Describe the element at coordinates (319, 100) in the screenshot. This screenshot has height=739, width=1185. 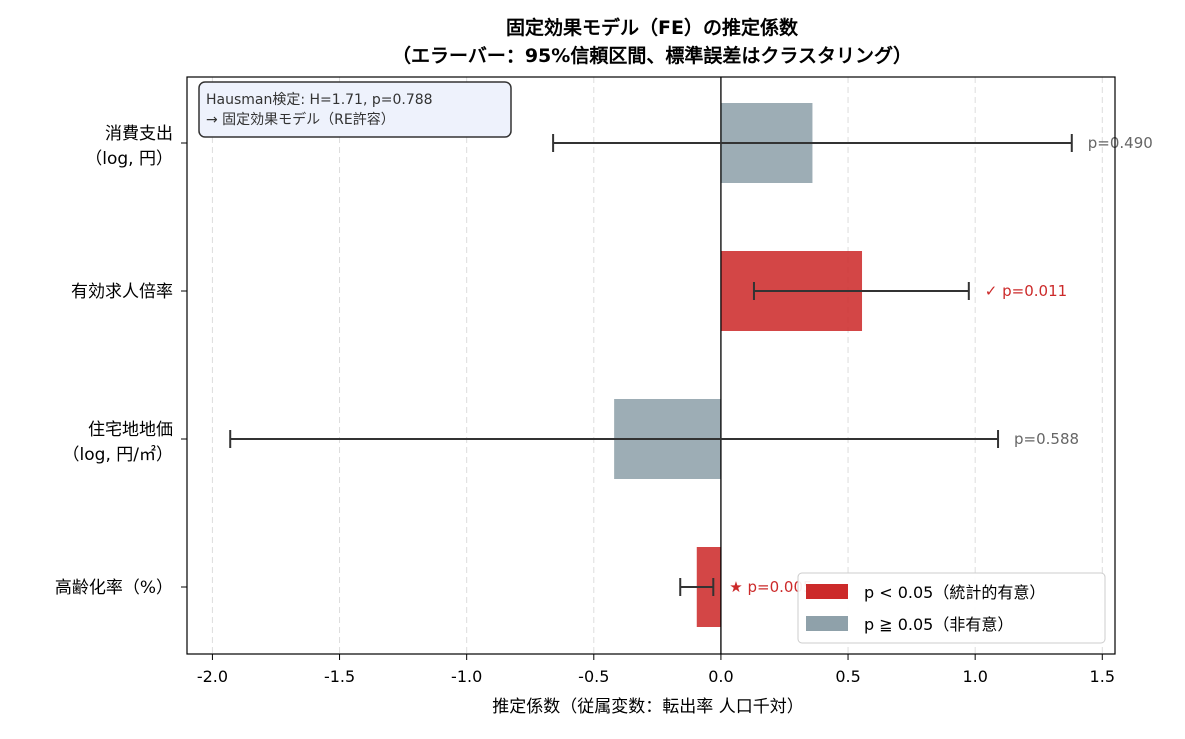
I see `hausman-line1: Hausman検定: H=1.71, p=0.788` at that location.